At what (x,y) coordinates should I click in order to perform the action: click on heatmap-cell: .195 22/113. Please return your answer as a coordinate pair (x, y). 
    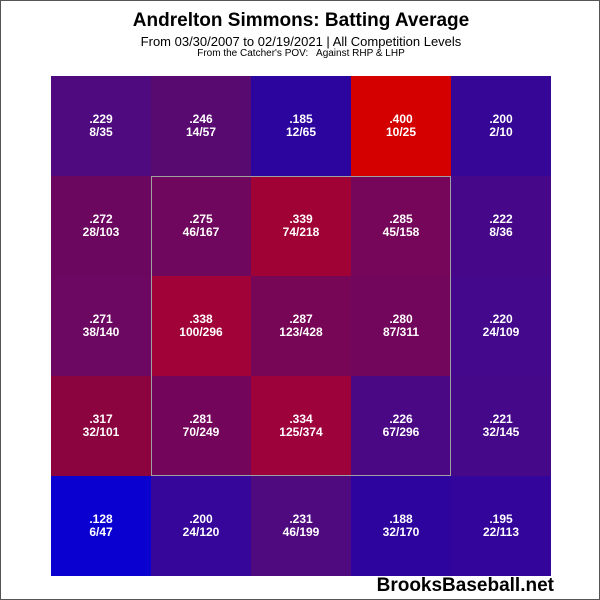
    Looking at the image, I should click on (501, 526).